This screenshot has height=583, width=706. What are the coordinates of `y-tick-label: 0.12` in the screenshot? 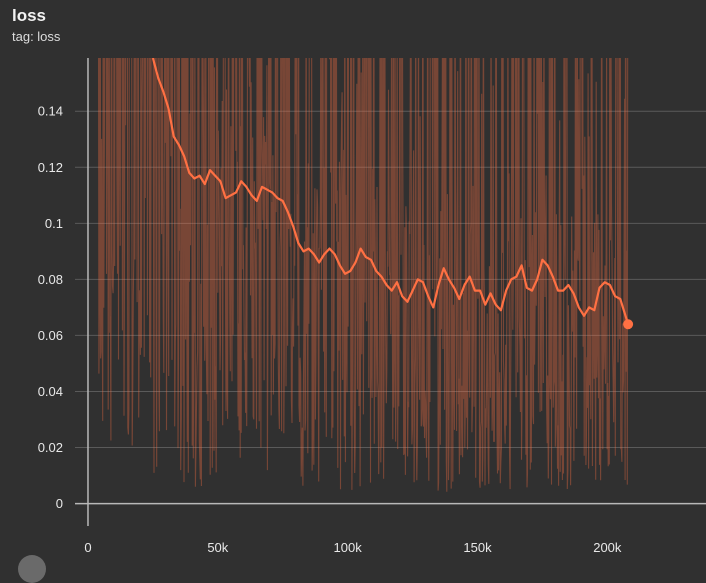 It's located at (50, 167).